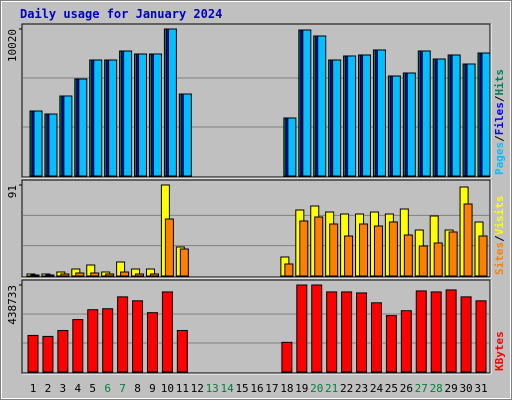 Image resolution: width=512 pixels, height=400 pixels. Describe the element at coordinates (137, 388) in the screenshot. I see `x-tick-label: 8` at that location.